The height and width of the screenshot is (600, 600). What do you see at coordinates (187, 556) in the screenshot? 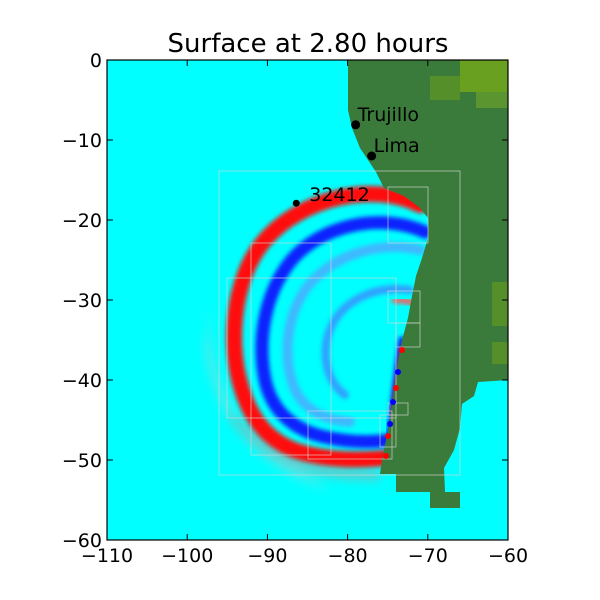
I see `x-tick-label: −100` at bounding box center [187, 556].